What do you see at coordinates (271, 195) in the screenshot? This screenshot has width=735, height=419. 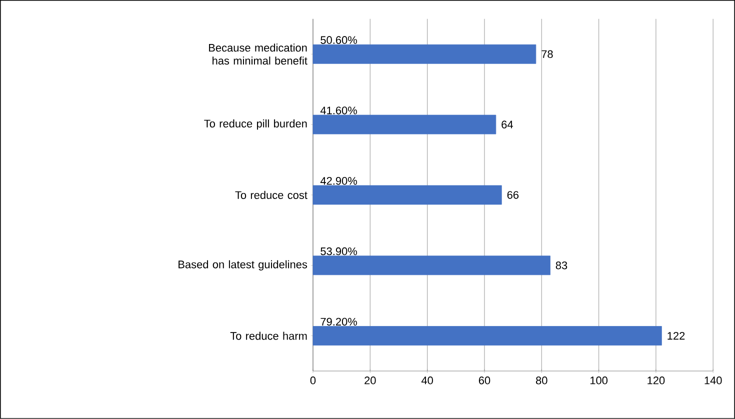 I see `y-tick-label: To reduce cost` at bounding box center [271, 195].